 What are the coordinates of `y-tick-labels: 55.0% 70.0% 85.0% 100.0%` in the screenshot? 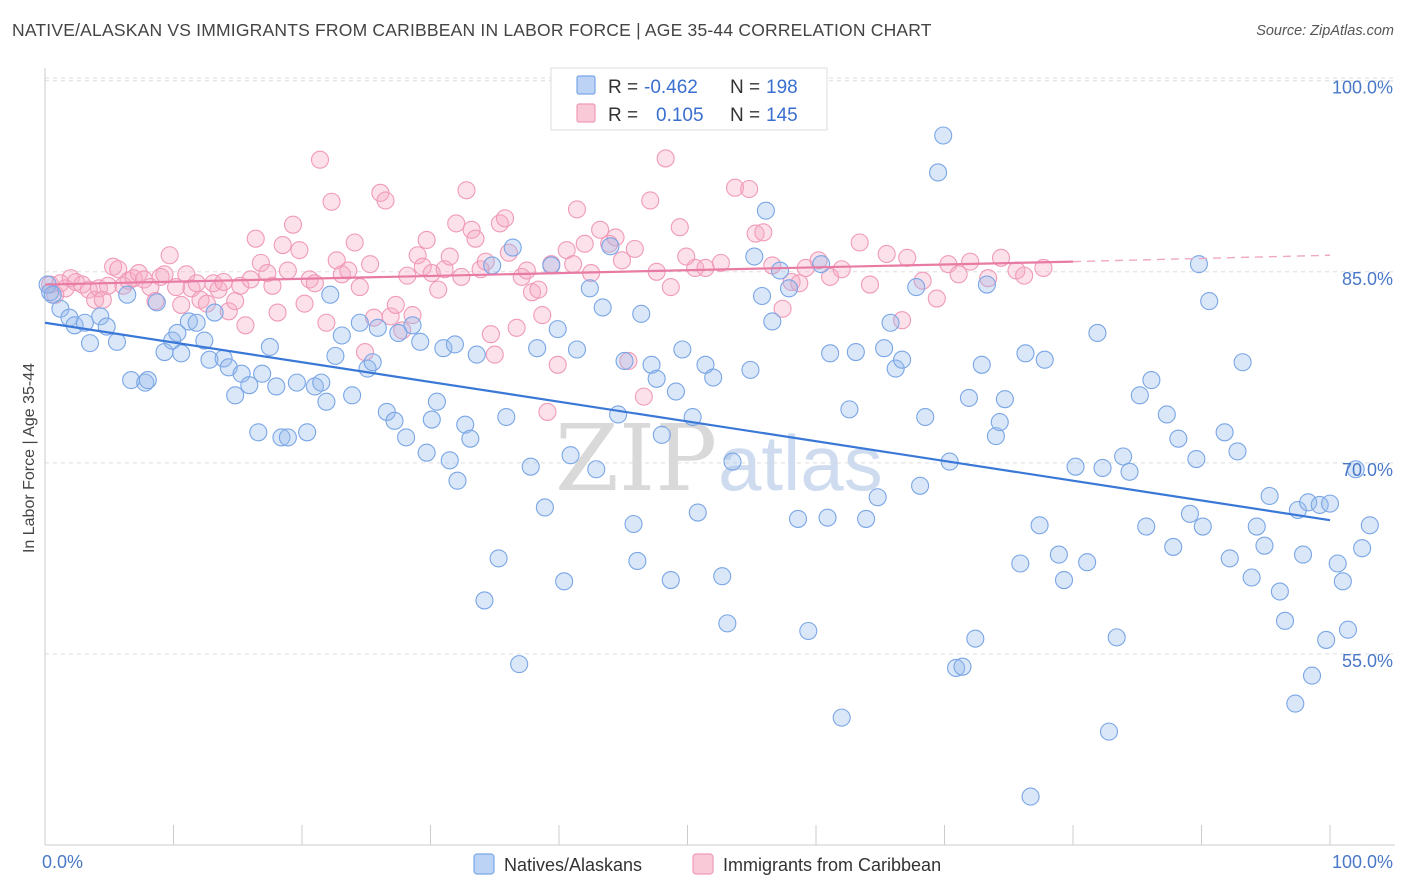 It's located at (1362, 374).